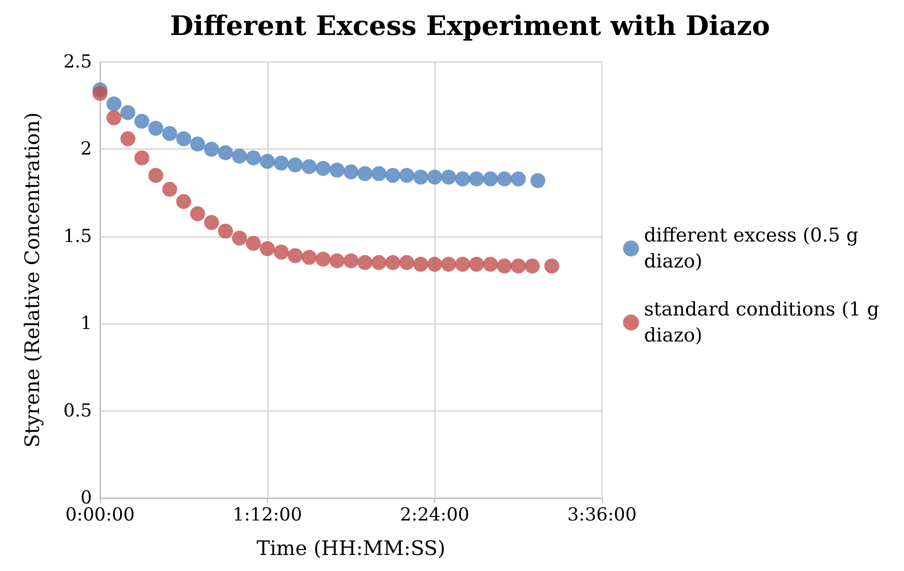 The height and width of the screenshot is (571, 904). Describe the element at coordinates (435, 515) in the screenshot. I see `x-tick-label: 2:24:00` at that location.